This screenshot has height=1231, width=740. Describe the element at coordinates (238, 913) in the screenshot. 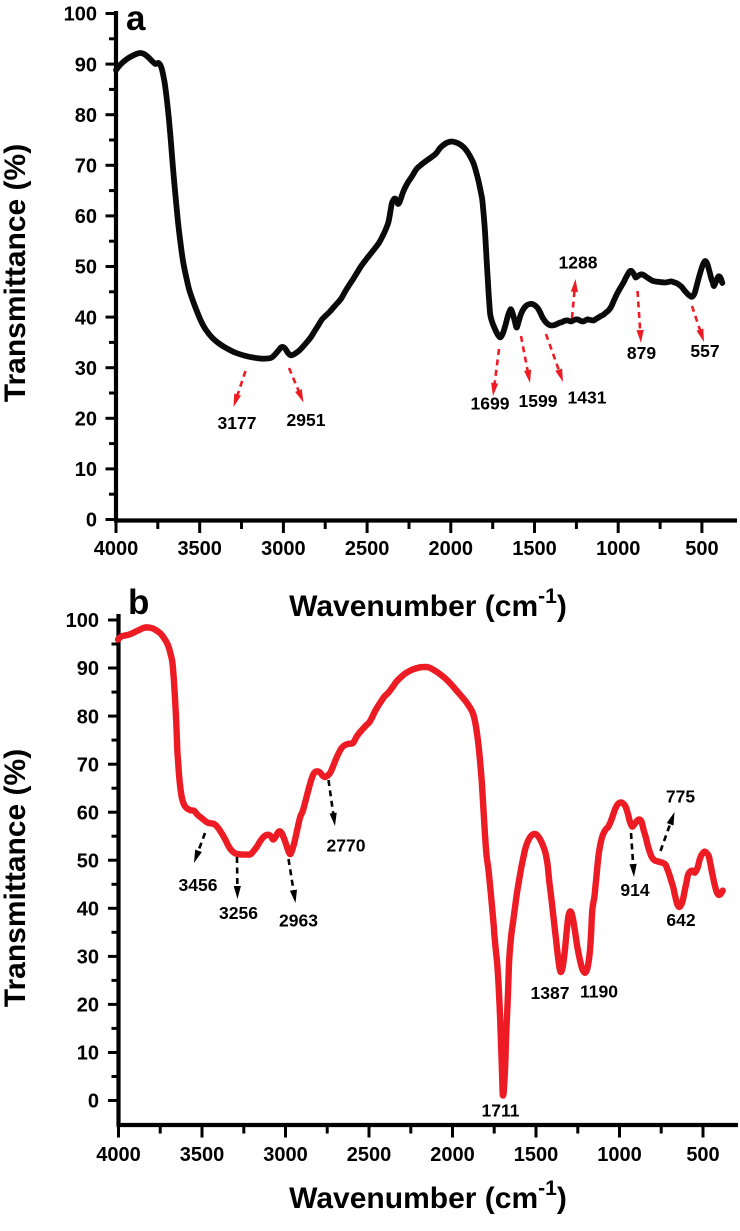

I see `svg-text: 3256` at that location.